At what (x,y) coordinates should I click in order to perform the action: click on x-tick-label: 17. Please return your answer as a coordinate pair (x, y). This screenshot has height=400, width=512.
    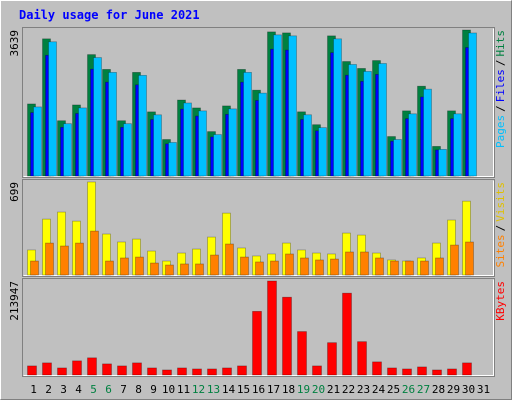
    Looking at the image, I should click on (273, 389).